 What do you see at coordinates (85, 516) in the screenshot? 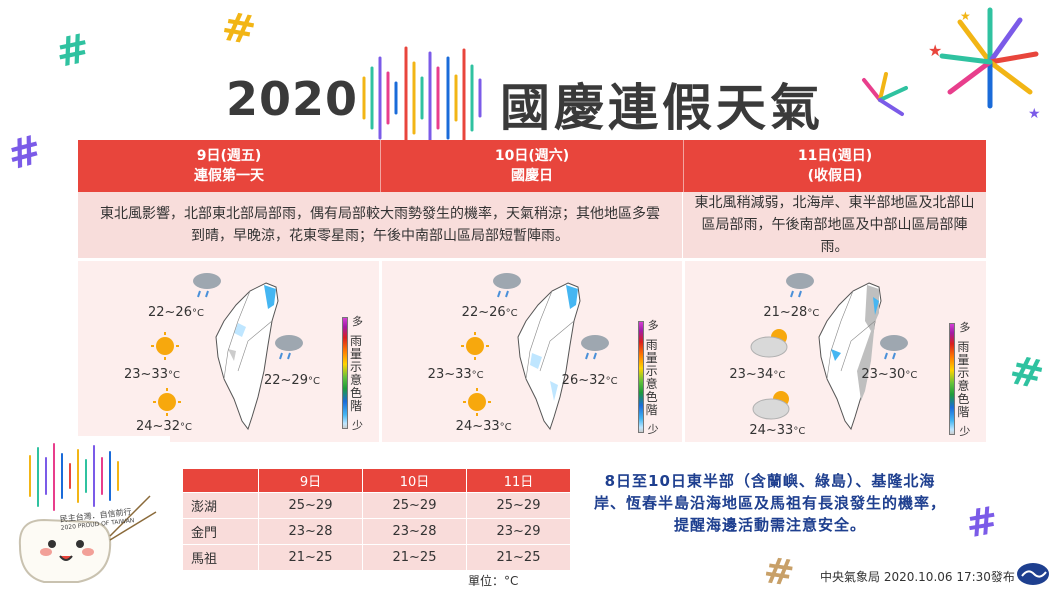
I see `mascot-illustration` at bounding box center [85, 516].